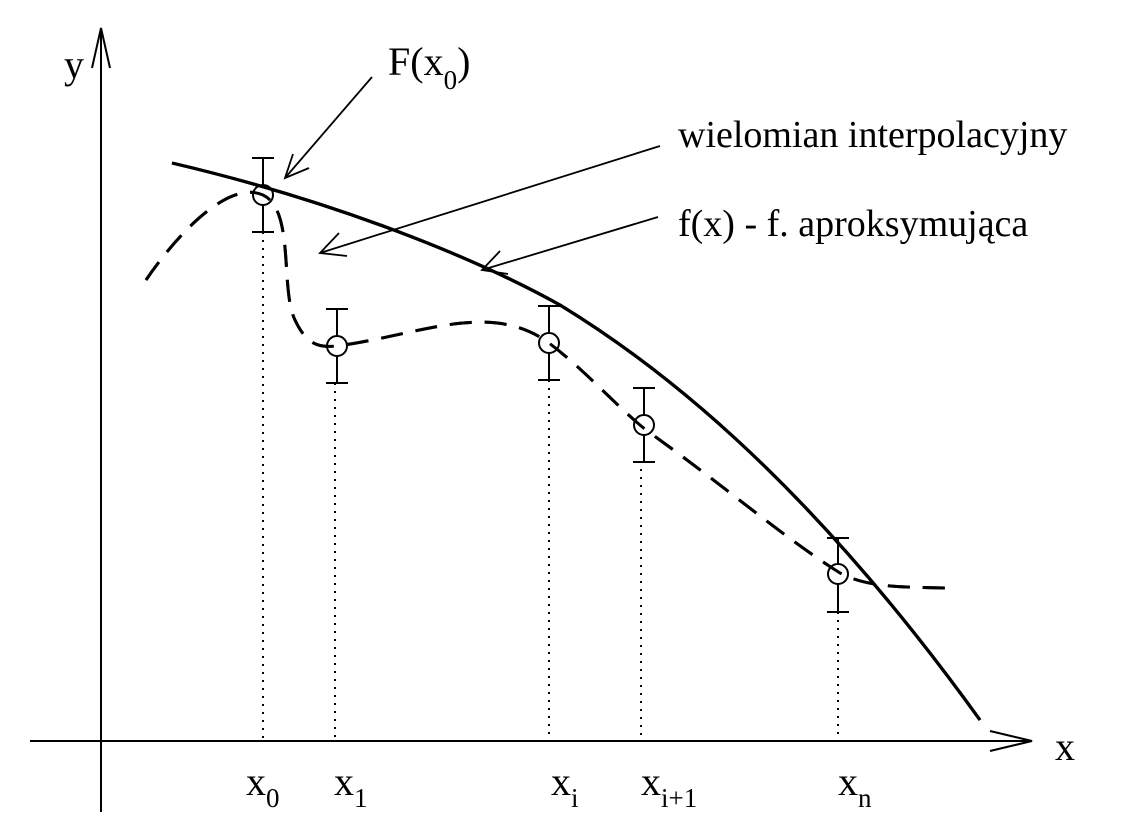  I want to click on point-label-2: xi, so click(565, 786).